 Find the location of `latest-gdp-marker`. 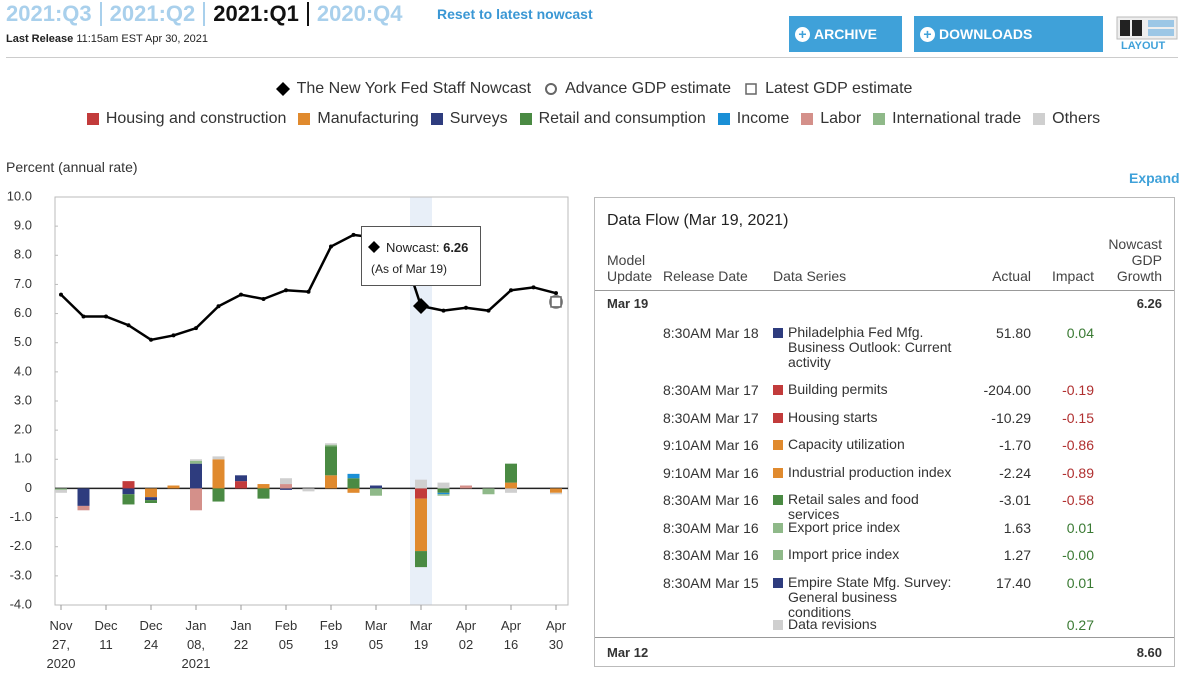

latest-gdp-marker is located at coordinates (556, 302).